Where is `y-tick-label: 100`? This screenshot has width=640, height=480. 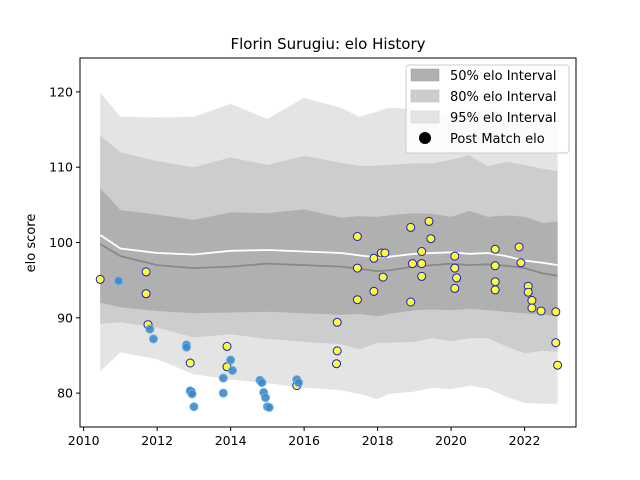 y-tick-label: 100 is located at coordinates (61, 242).